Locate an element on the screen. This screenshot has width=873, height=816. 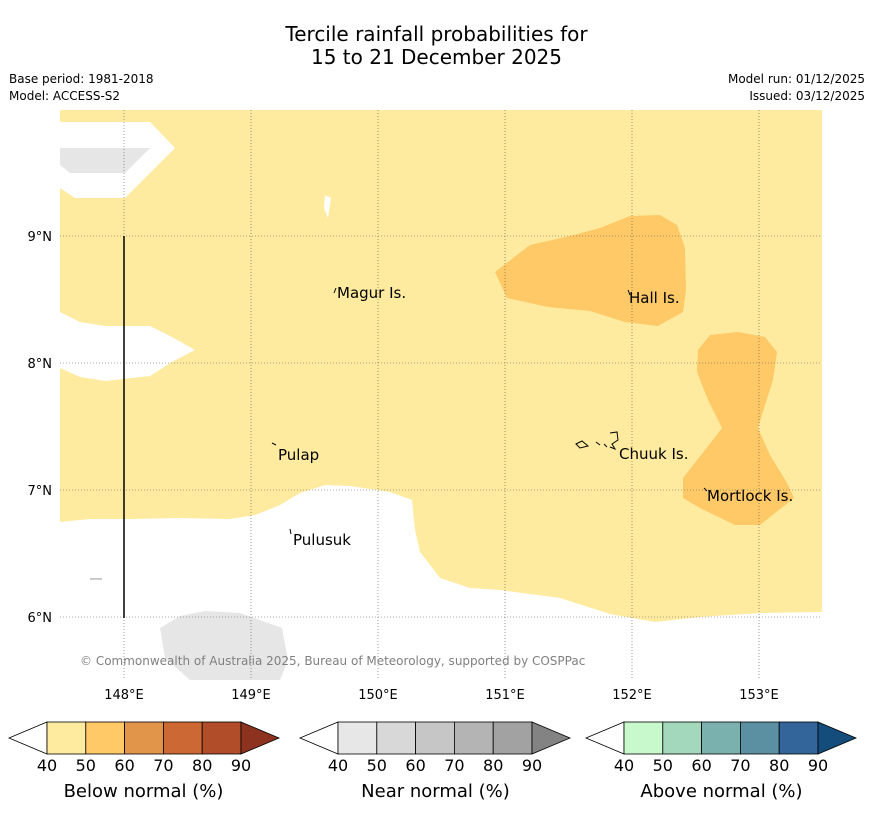
near-normal-patch-north is located at coordinates (105, 160).